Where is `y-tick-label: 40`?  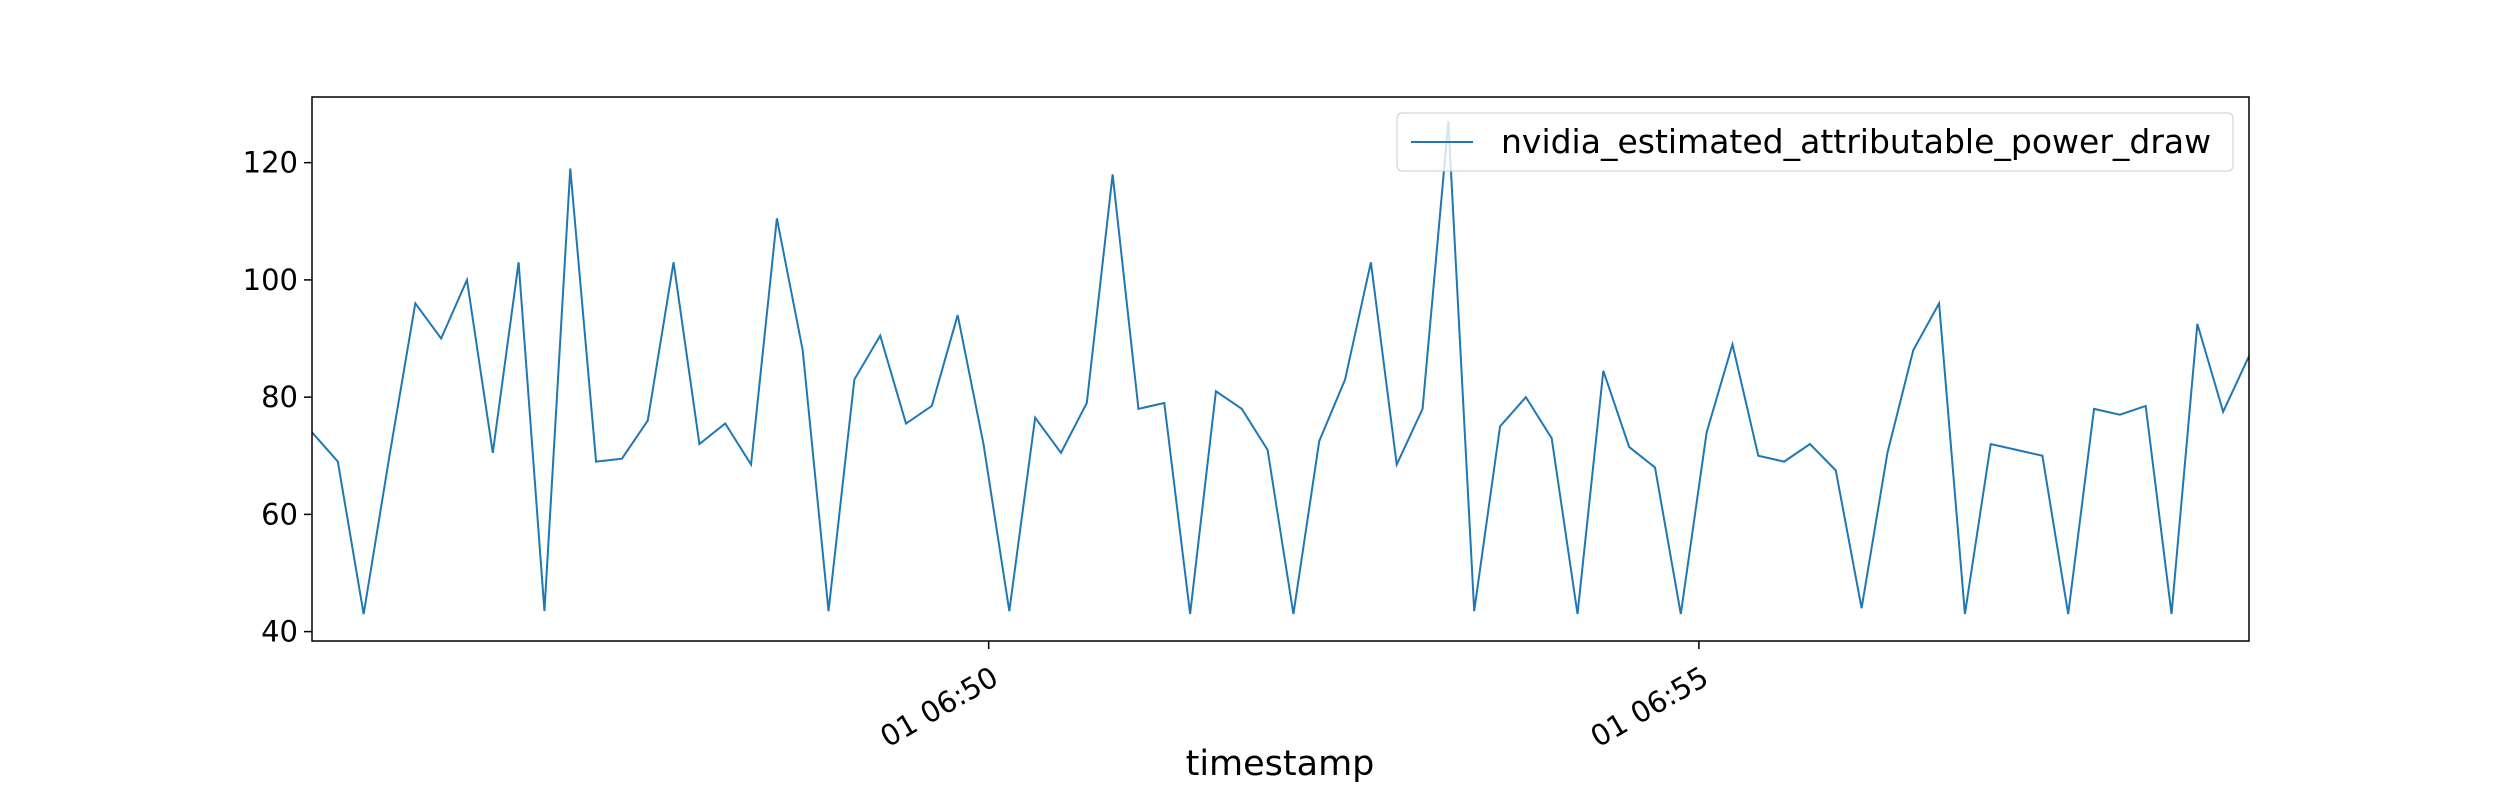 y-tick-label: 40 is located at coordinates (279, 632).